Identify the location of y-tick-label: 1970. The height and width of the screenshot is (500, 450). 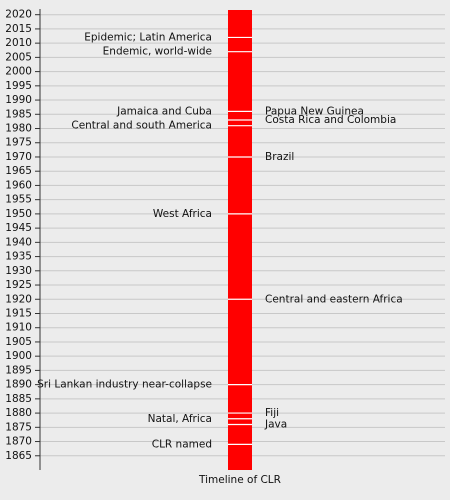
(18, 157).